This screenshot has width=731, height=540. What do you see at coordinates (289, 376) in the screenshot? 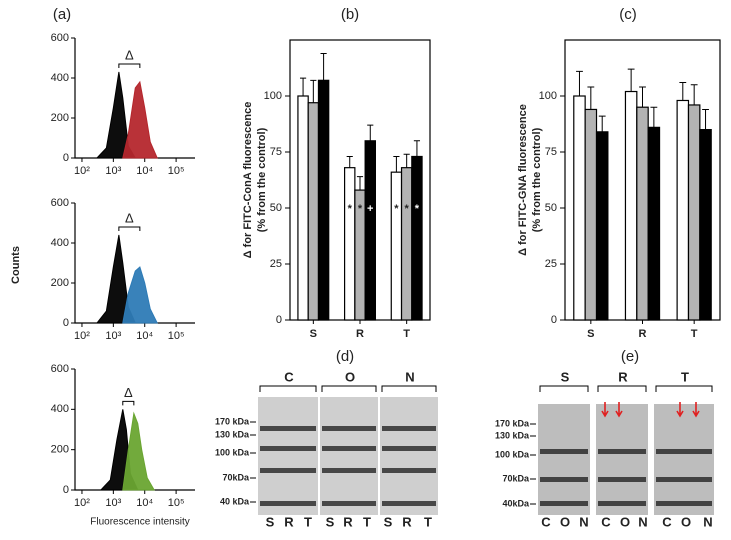
I see `group-label: C` at bounding box center [289, 376].